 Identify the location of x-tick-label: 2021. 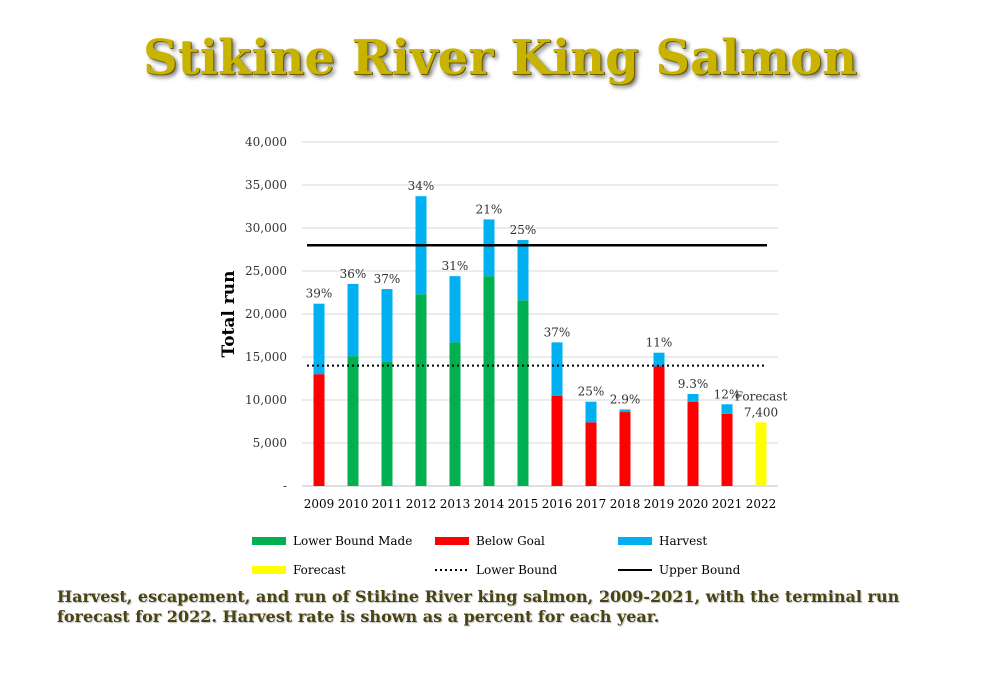
(727, 504).